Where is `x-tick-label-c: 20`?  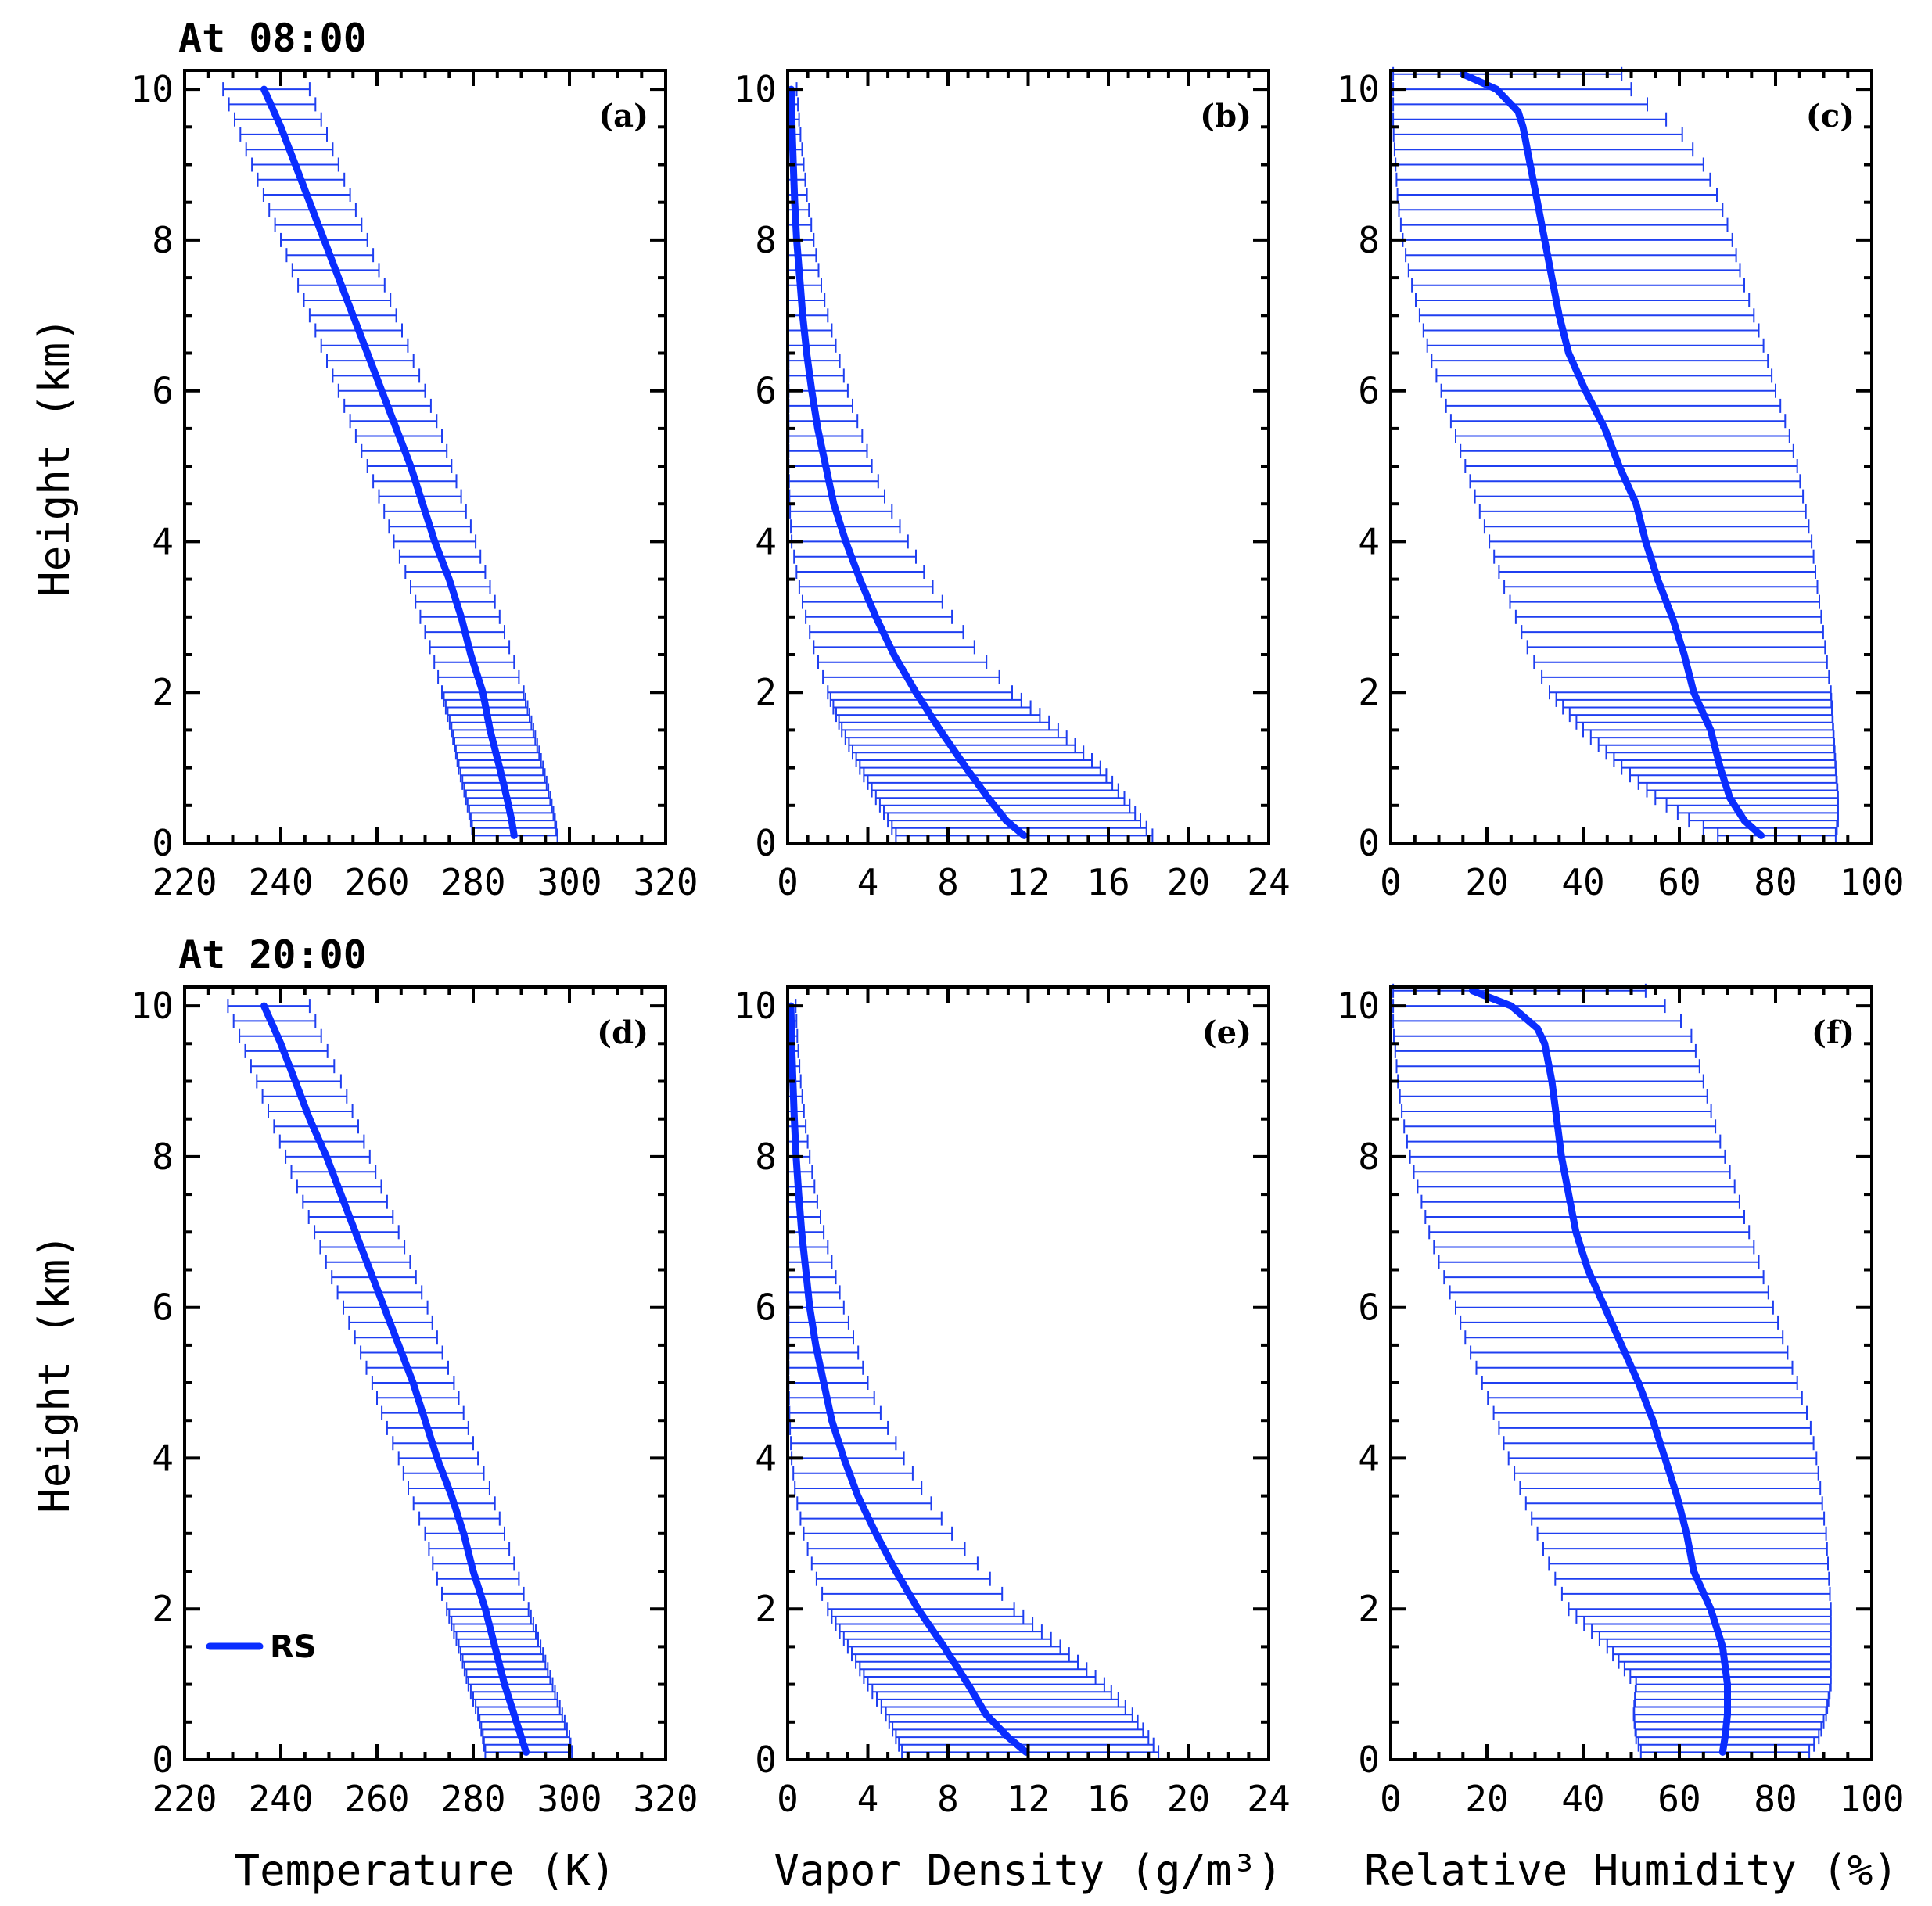
x-tick-label-c: 20 is located at coordinates (1487, 882).